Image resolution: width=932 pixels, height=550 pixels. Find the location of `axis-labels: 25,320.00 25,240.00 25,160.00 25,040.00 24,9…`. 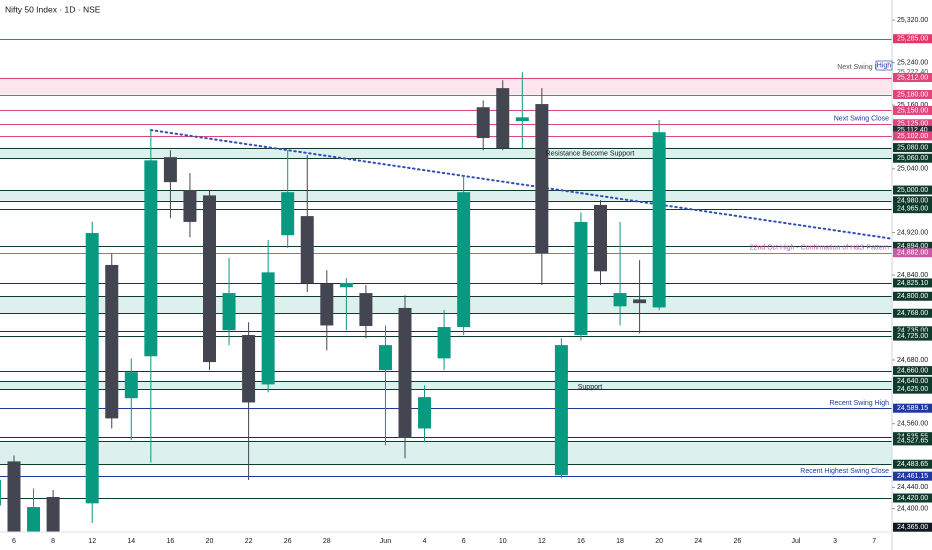

axis-labels: 25,320.00 25,240.00 25,160.00 25,040.00 24,9… is located at coordinates (912, 274).